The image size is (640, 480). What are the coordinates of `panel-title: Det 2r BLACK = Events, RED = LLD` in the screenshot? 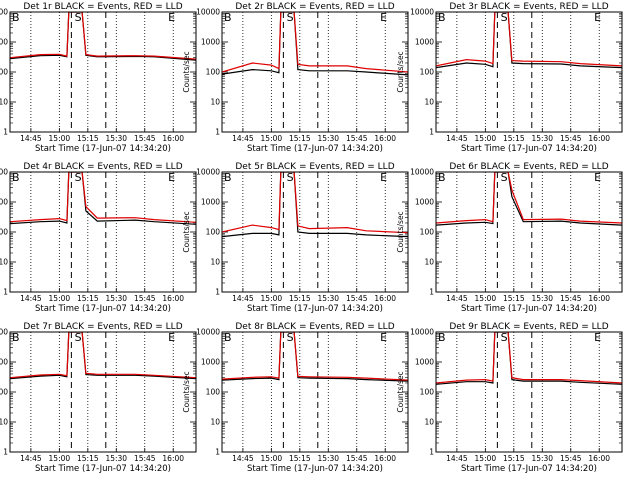 It's located at (314, 7).